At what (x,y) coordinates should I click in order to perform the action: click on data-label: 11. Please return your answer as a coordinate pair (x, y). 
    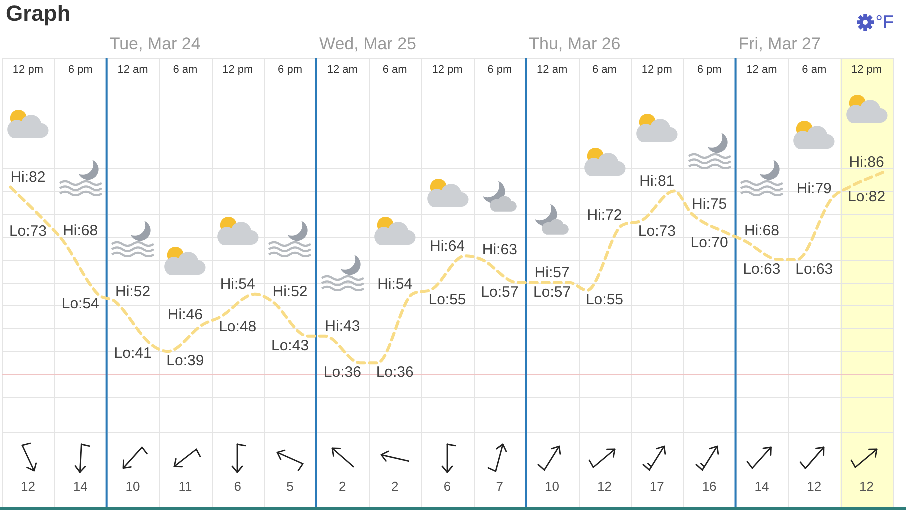
    Looking at the image, I should click on (186, 487).